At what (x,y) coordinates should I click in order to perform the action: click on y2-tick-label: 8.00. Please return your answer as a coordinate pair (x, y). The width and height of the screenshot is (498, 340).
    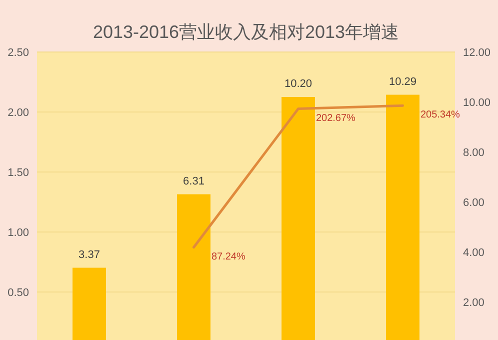
    Looking at the image, I should click on (473, 153).